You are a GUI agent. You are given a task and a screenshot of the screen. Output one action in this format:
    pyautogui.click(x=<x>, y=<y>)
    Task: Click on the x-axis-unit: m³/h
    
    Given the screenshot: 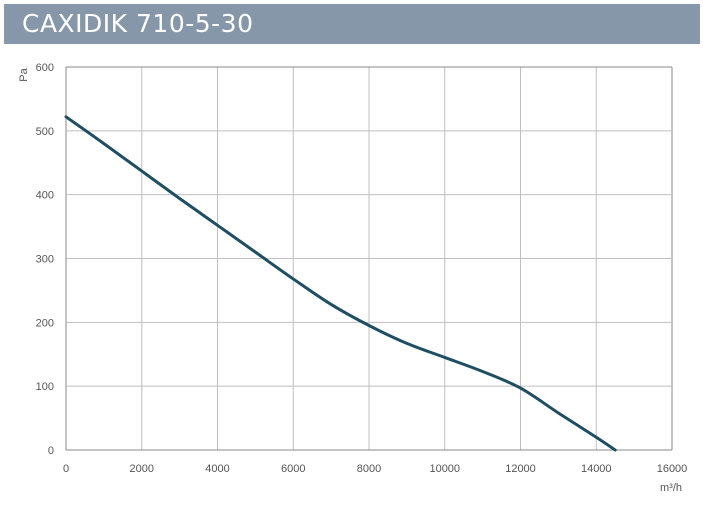 What is the action you would take?
    pyautogui.click(x=671, y=488)
    